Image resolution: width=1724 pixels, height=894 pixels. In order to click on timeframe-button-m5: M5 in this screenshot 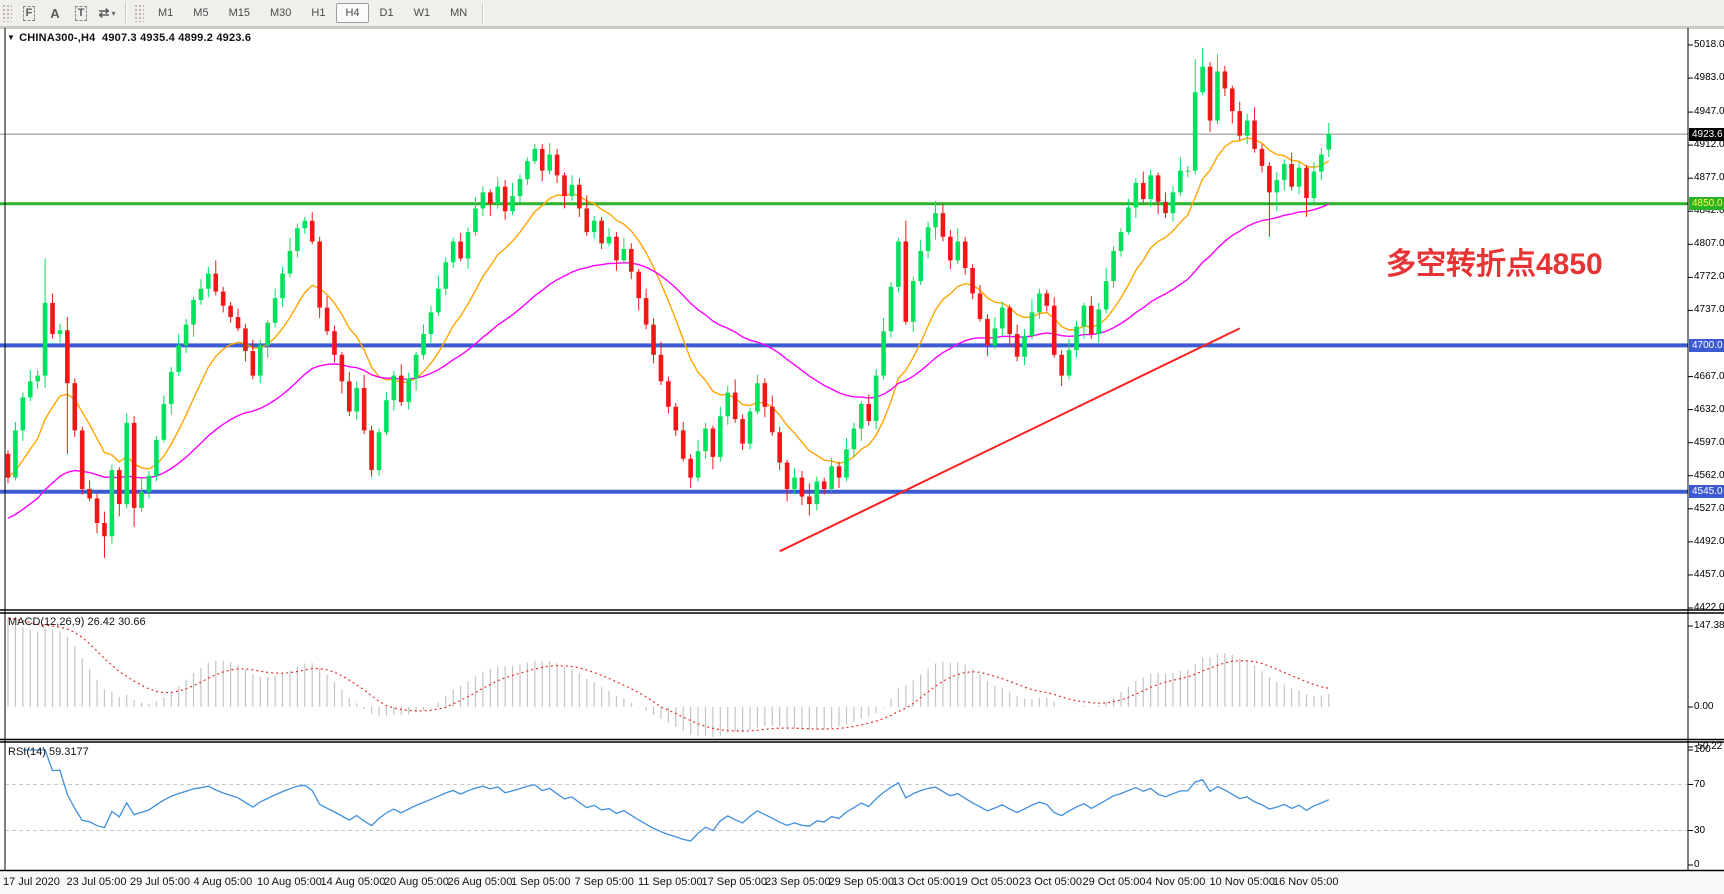, I will do `click(201, 13)`.